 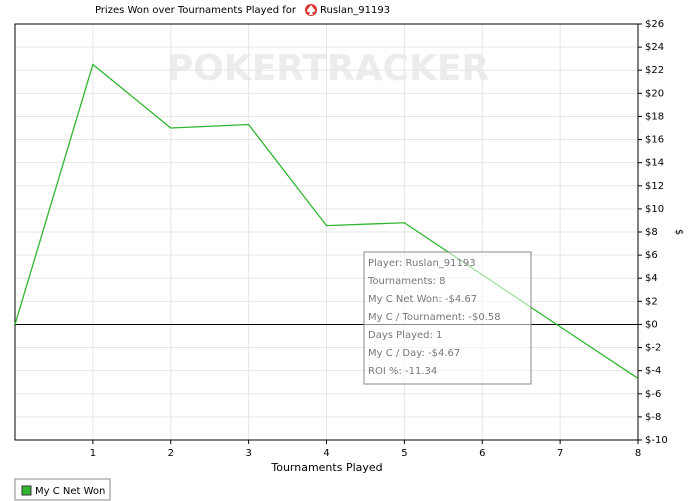 What do you see at coordinates (654, 163) in the screenshot?
I see `y-tick-label: $14` at bounding box center [654, 163].